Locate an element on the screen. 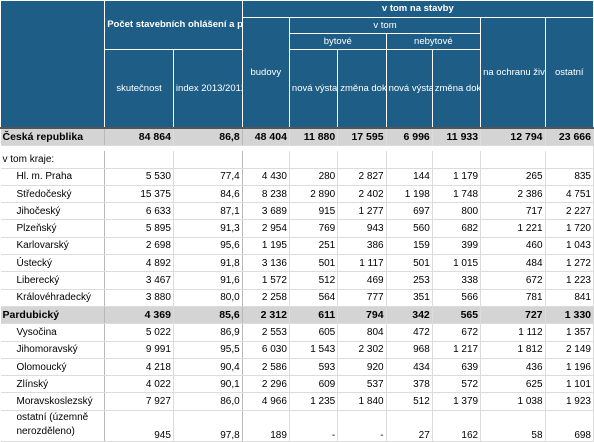  table-cell: 611 is located at coordinates (314, 315).